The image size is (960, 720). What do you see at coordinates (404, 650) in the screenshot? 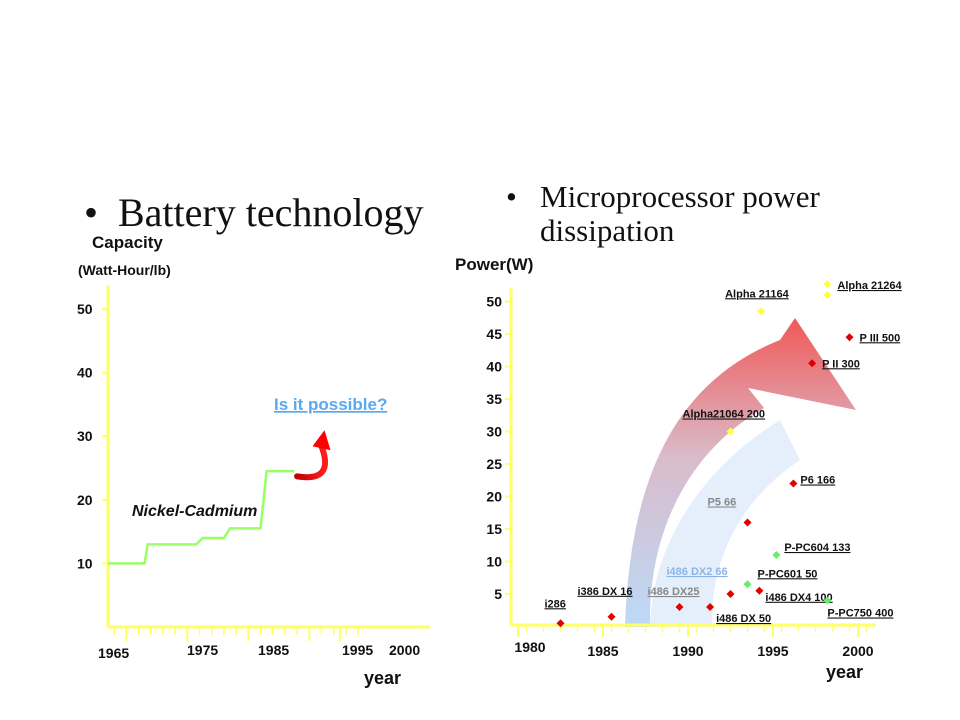
I see `battery-x-tick-label: 2000` at bounding box center [404, 650].